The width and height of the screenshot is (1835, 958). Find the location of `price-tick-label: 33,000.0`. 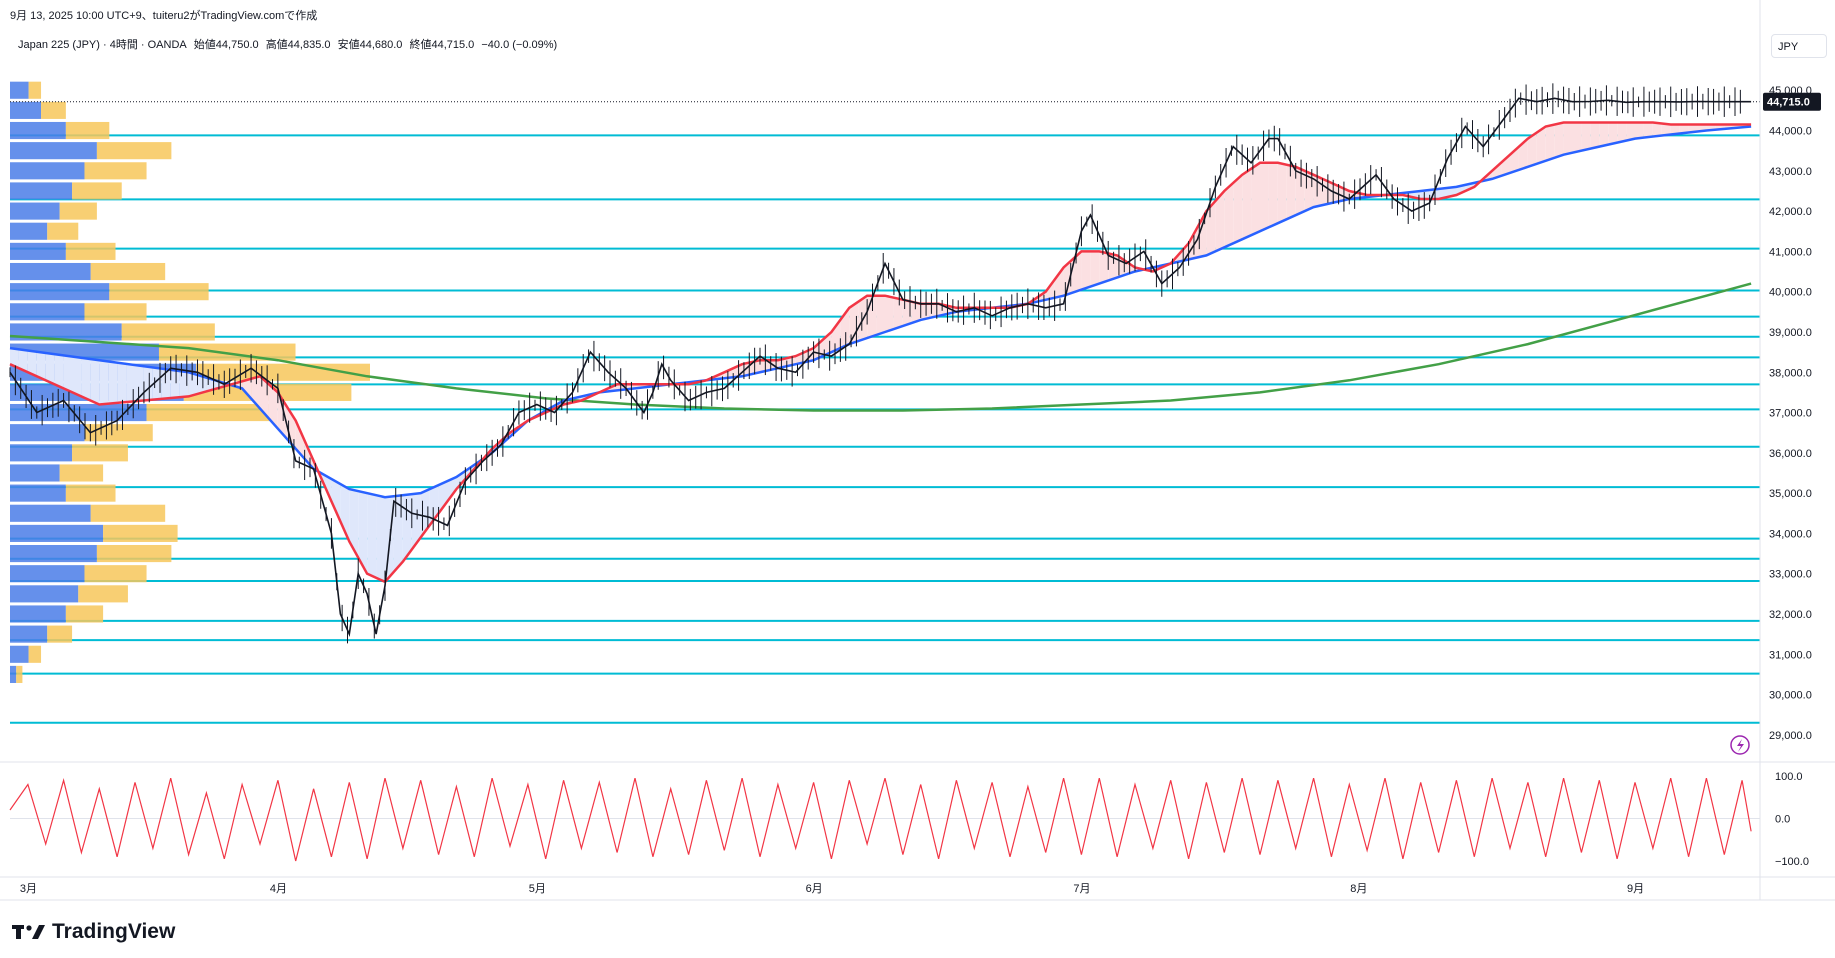

price-tick-label: 33,000.0 is located at coordinates (1790, 575).